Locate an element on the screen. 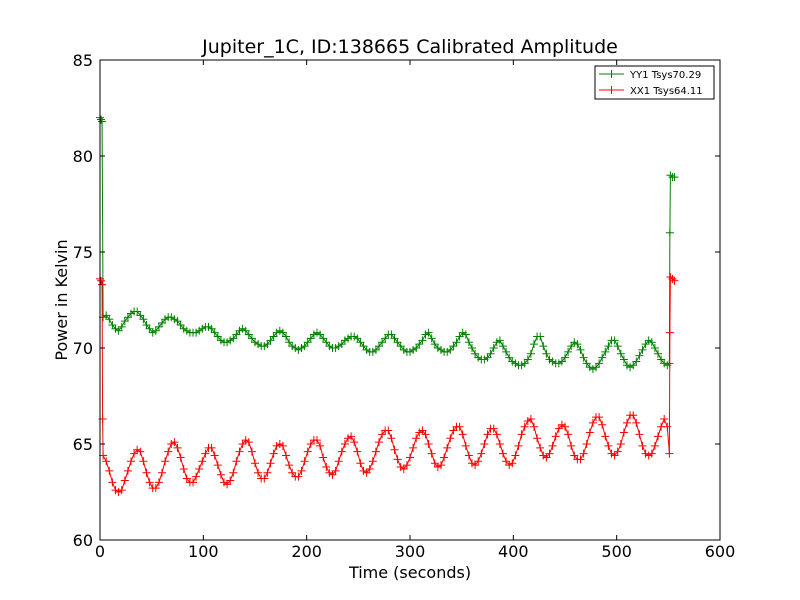  x-tick-label: 100 is located at coordinates (203, 551).